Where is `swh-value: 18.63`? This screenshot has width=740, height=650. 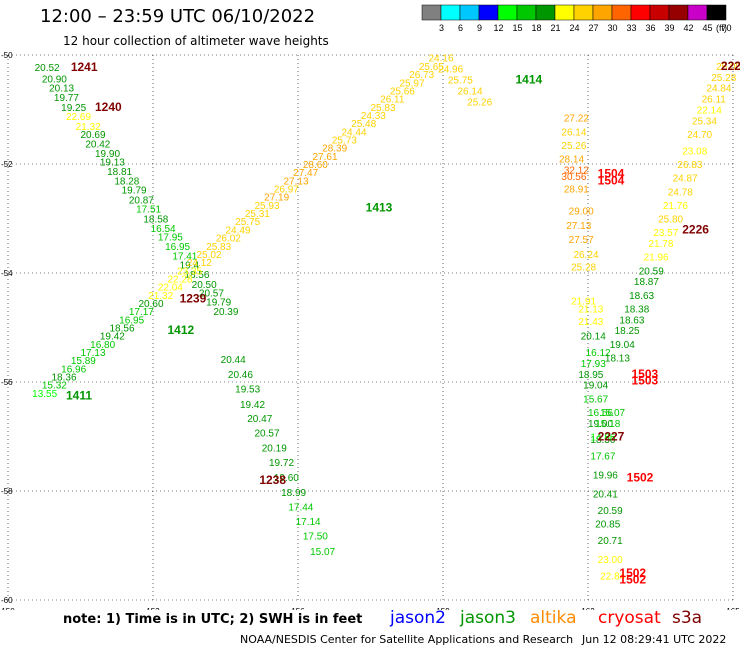 swh-value: 18.63 is located at coordinates (631, 320).